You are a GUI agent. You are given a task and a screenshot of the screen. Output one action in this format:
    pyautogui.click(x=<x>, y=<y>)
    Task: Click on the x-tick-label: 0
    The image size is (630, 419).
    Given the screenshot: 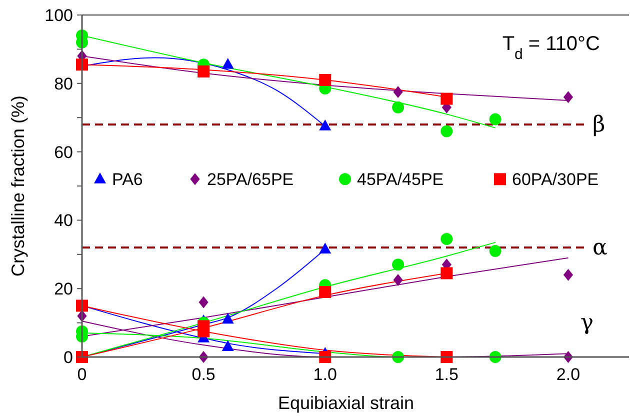 What is the action you would take?
    pyautogui.click(x=82, y=374)
    